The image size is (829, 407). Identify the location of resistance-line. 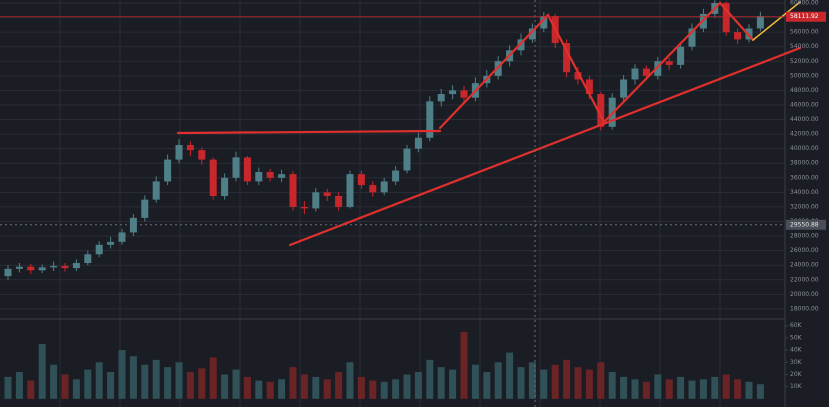
(309, 132).